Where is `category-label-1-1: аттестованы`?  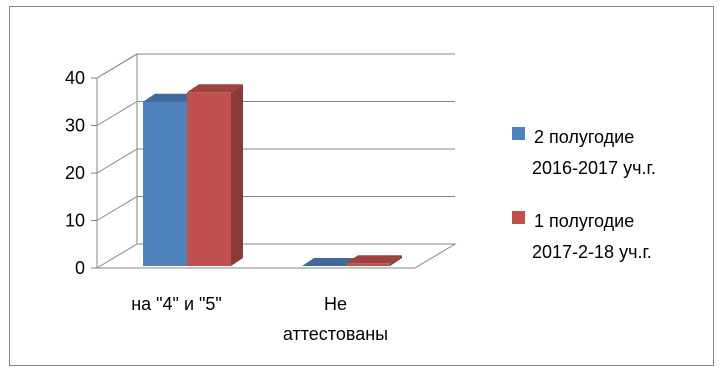 category-label-1-1: аттестованы is located at coordinates (335, 334).